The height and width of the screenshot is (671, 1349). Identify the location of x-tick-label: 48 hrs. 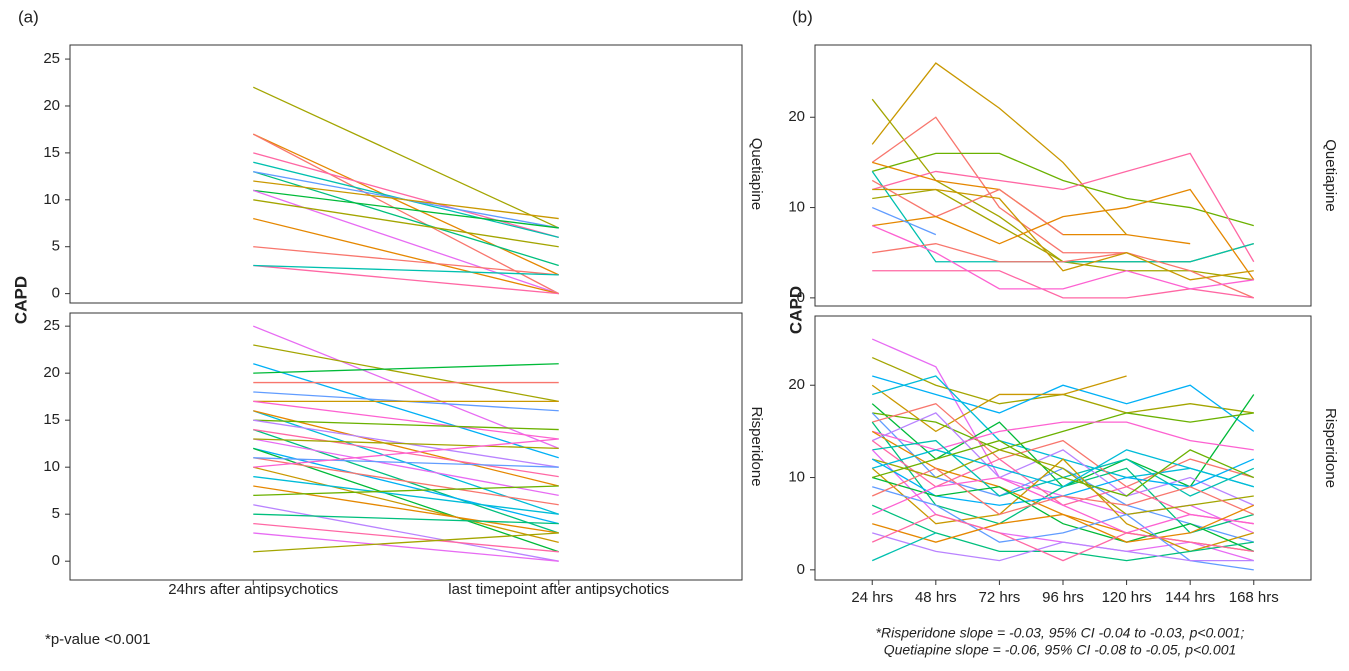
(936, 597).